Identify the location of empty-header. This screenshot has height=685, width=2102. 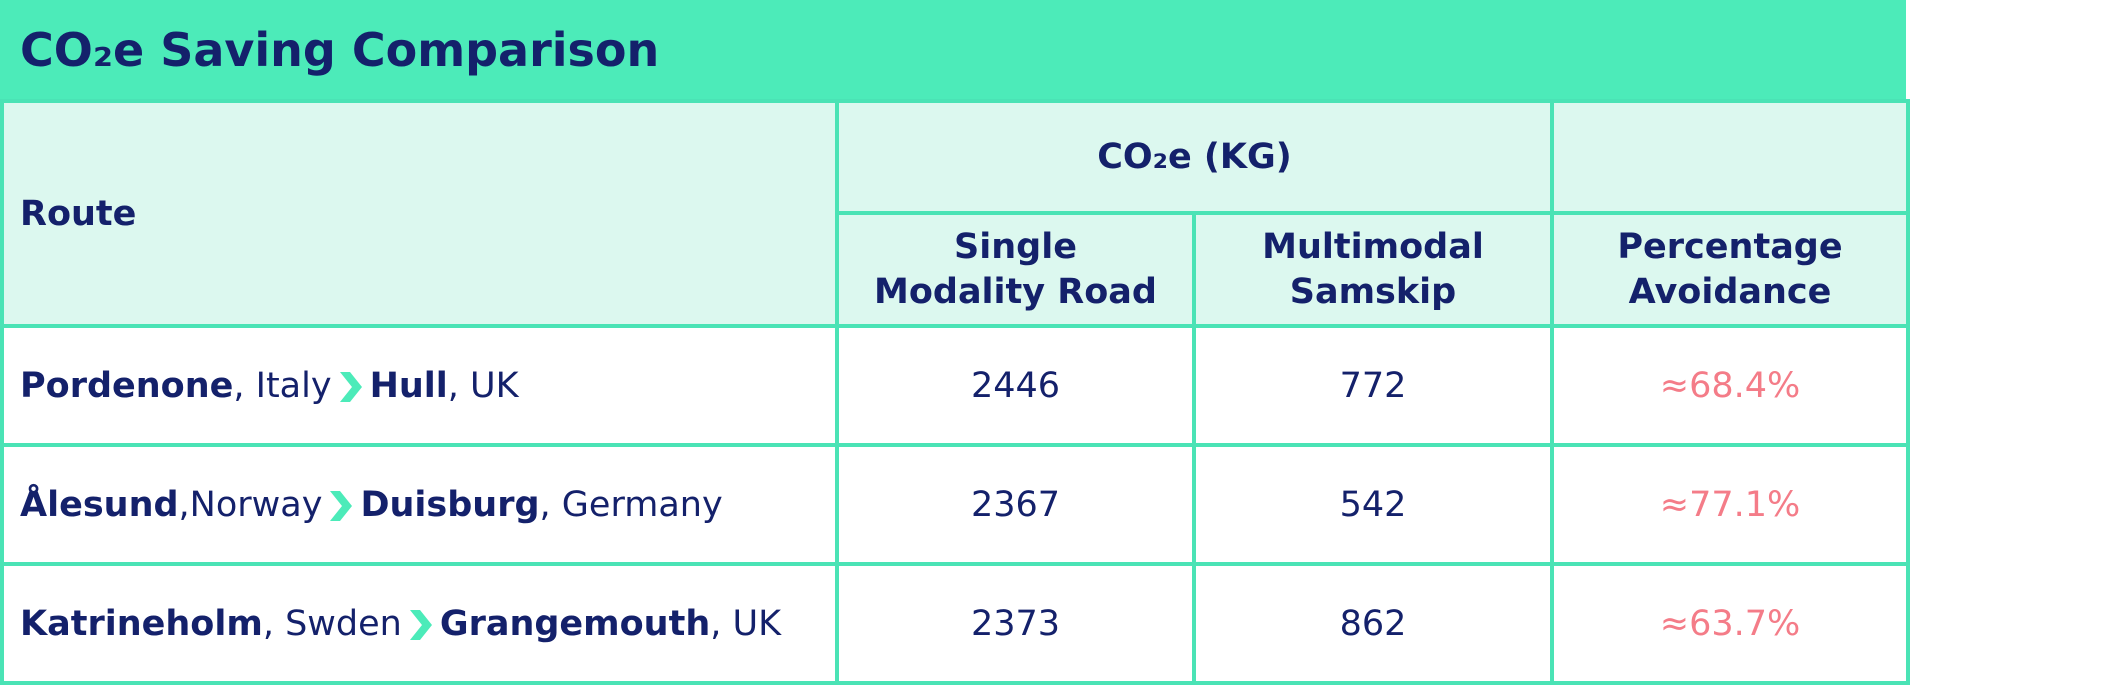
(1730, 157).